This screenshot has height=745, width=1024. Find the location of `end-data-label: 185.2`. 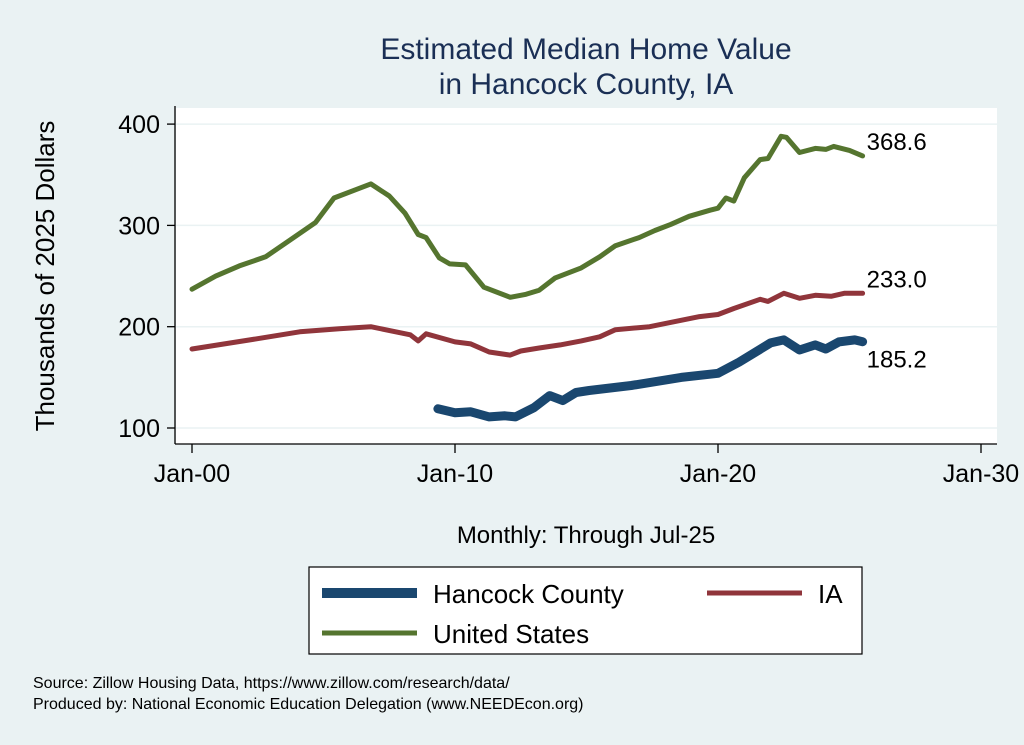

end-data-label: 185.2 is located at coordinates (897, 360).